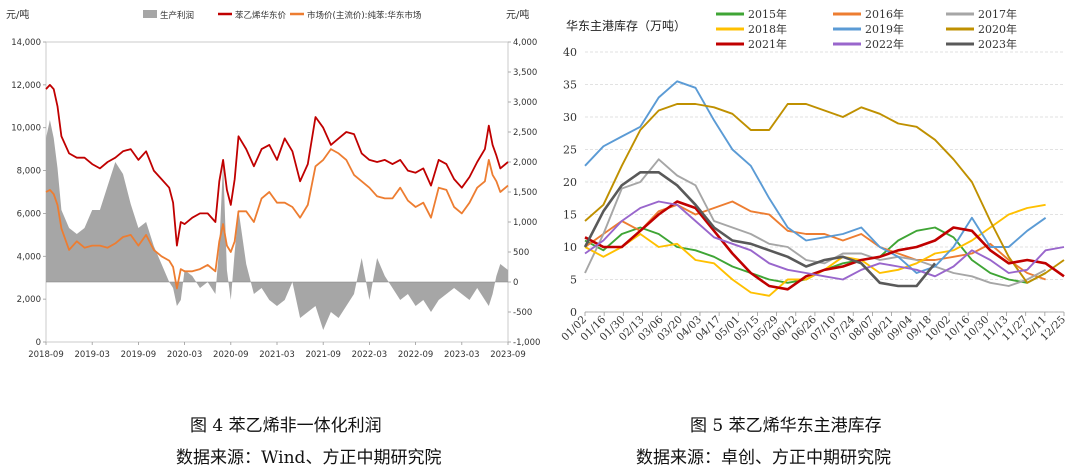 This screenshot has width=1080, height=473. What do you see at coordinates (26, 43) in the screenshot?
I see `left-tick-label: 14,000` at bounding box center [26, 43].